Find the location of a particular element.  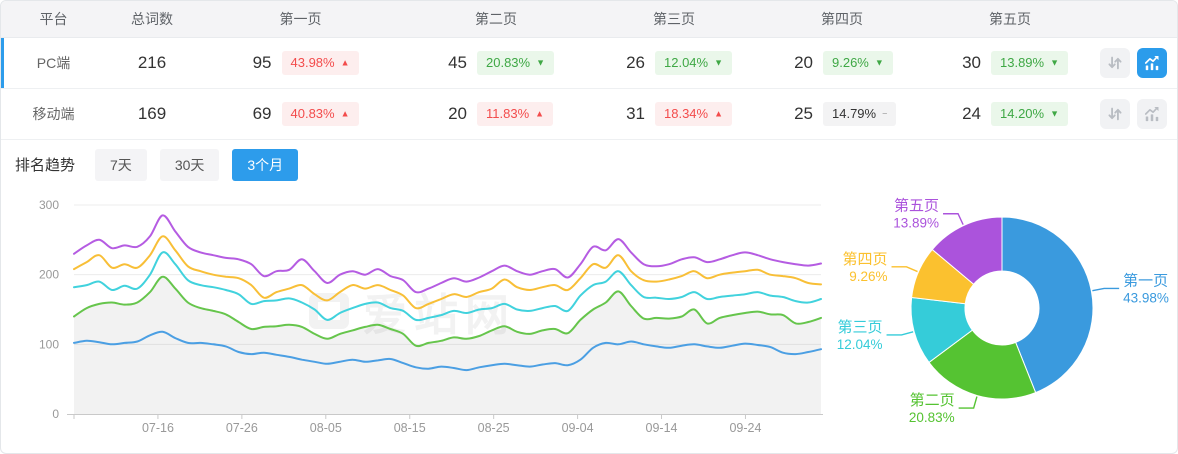

series-line-第四页 is located at coordinates (447, 272).